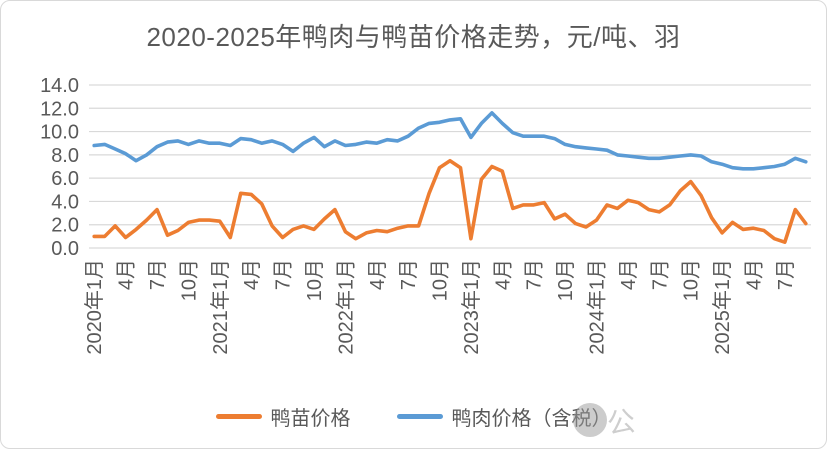 The width and height of the screenshot is (829, 451). Describe the element at coordinates (65, 249) in the screenshot. I see `y-tick-label: 0.0` at that location.